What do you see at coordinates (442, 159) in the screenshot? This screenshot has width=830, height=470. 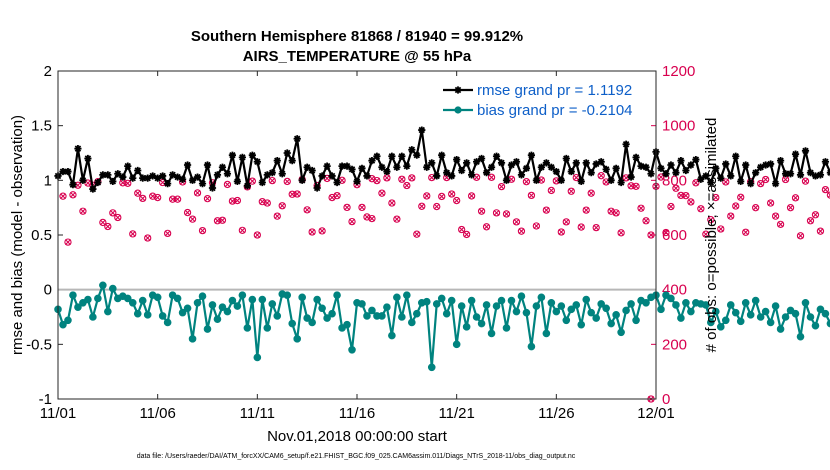 I see `rmse-series` at bounding box center [442, 159].